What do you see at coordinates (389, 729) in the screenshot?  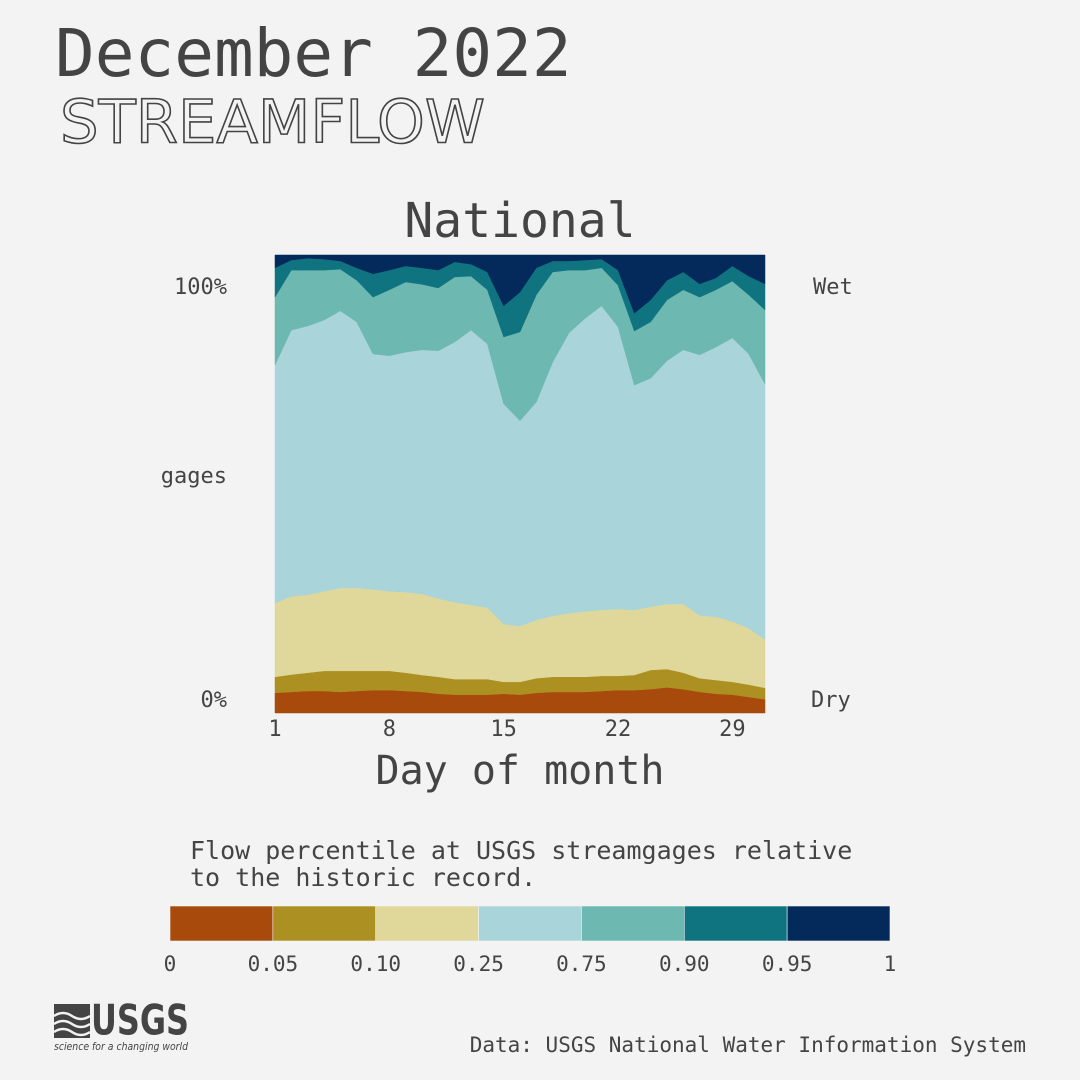 I see `x-tick-label: 8` at bounding box center [389, 729].